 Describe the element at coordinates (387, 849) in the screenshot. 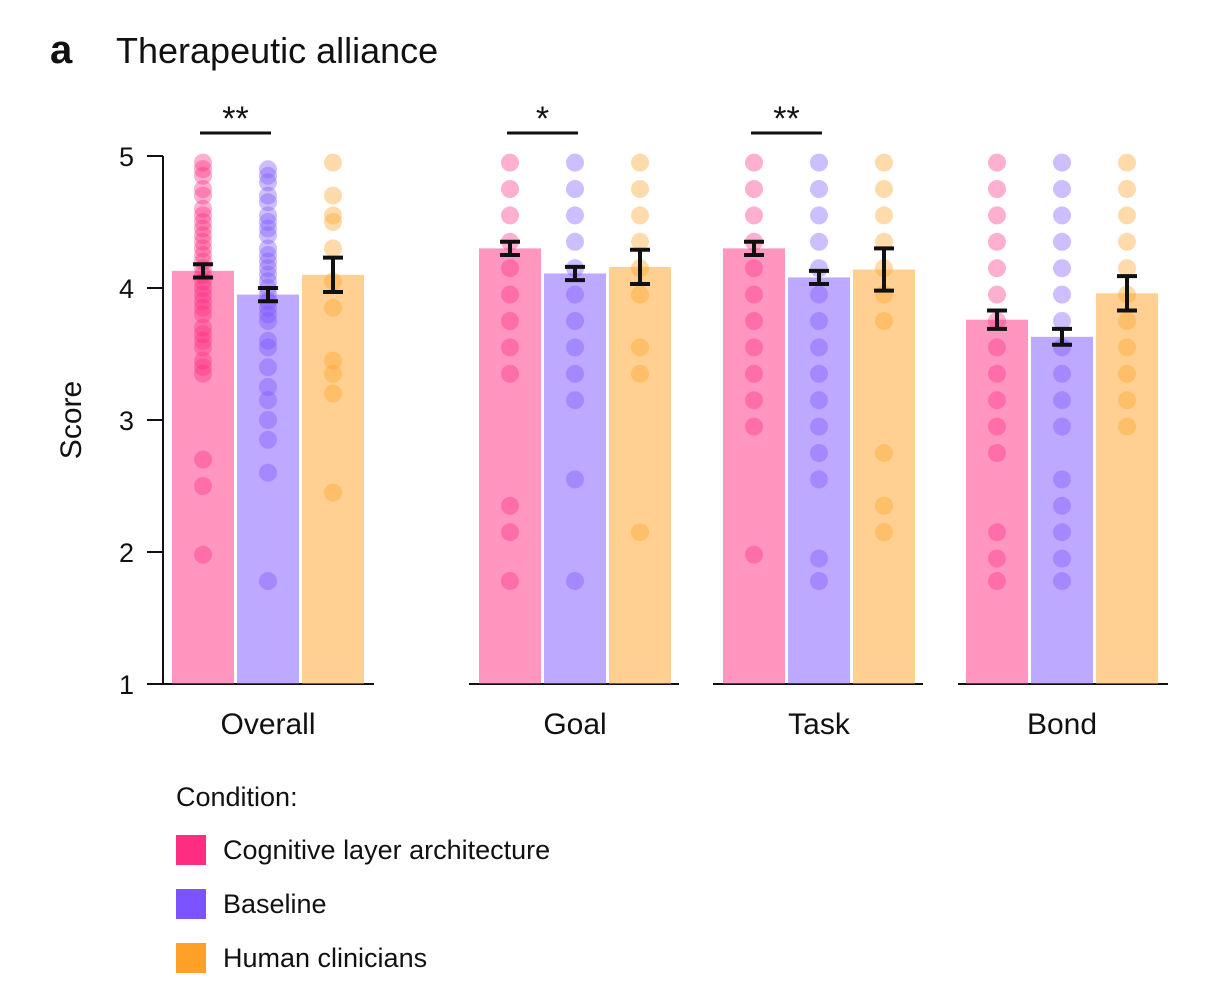

I see `legend-label-cognitive: Cognitive layer architecture` at that location.